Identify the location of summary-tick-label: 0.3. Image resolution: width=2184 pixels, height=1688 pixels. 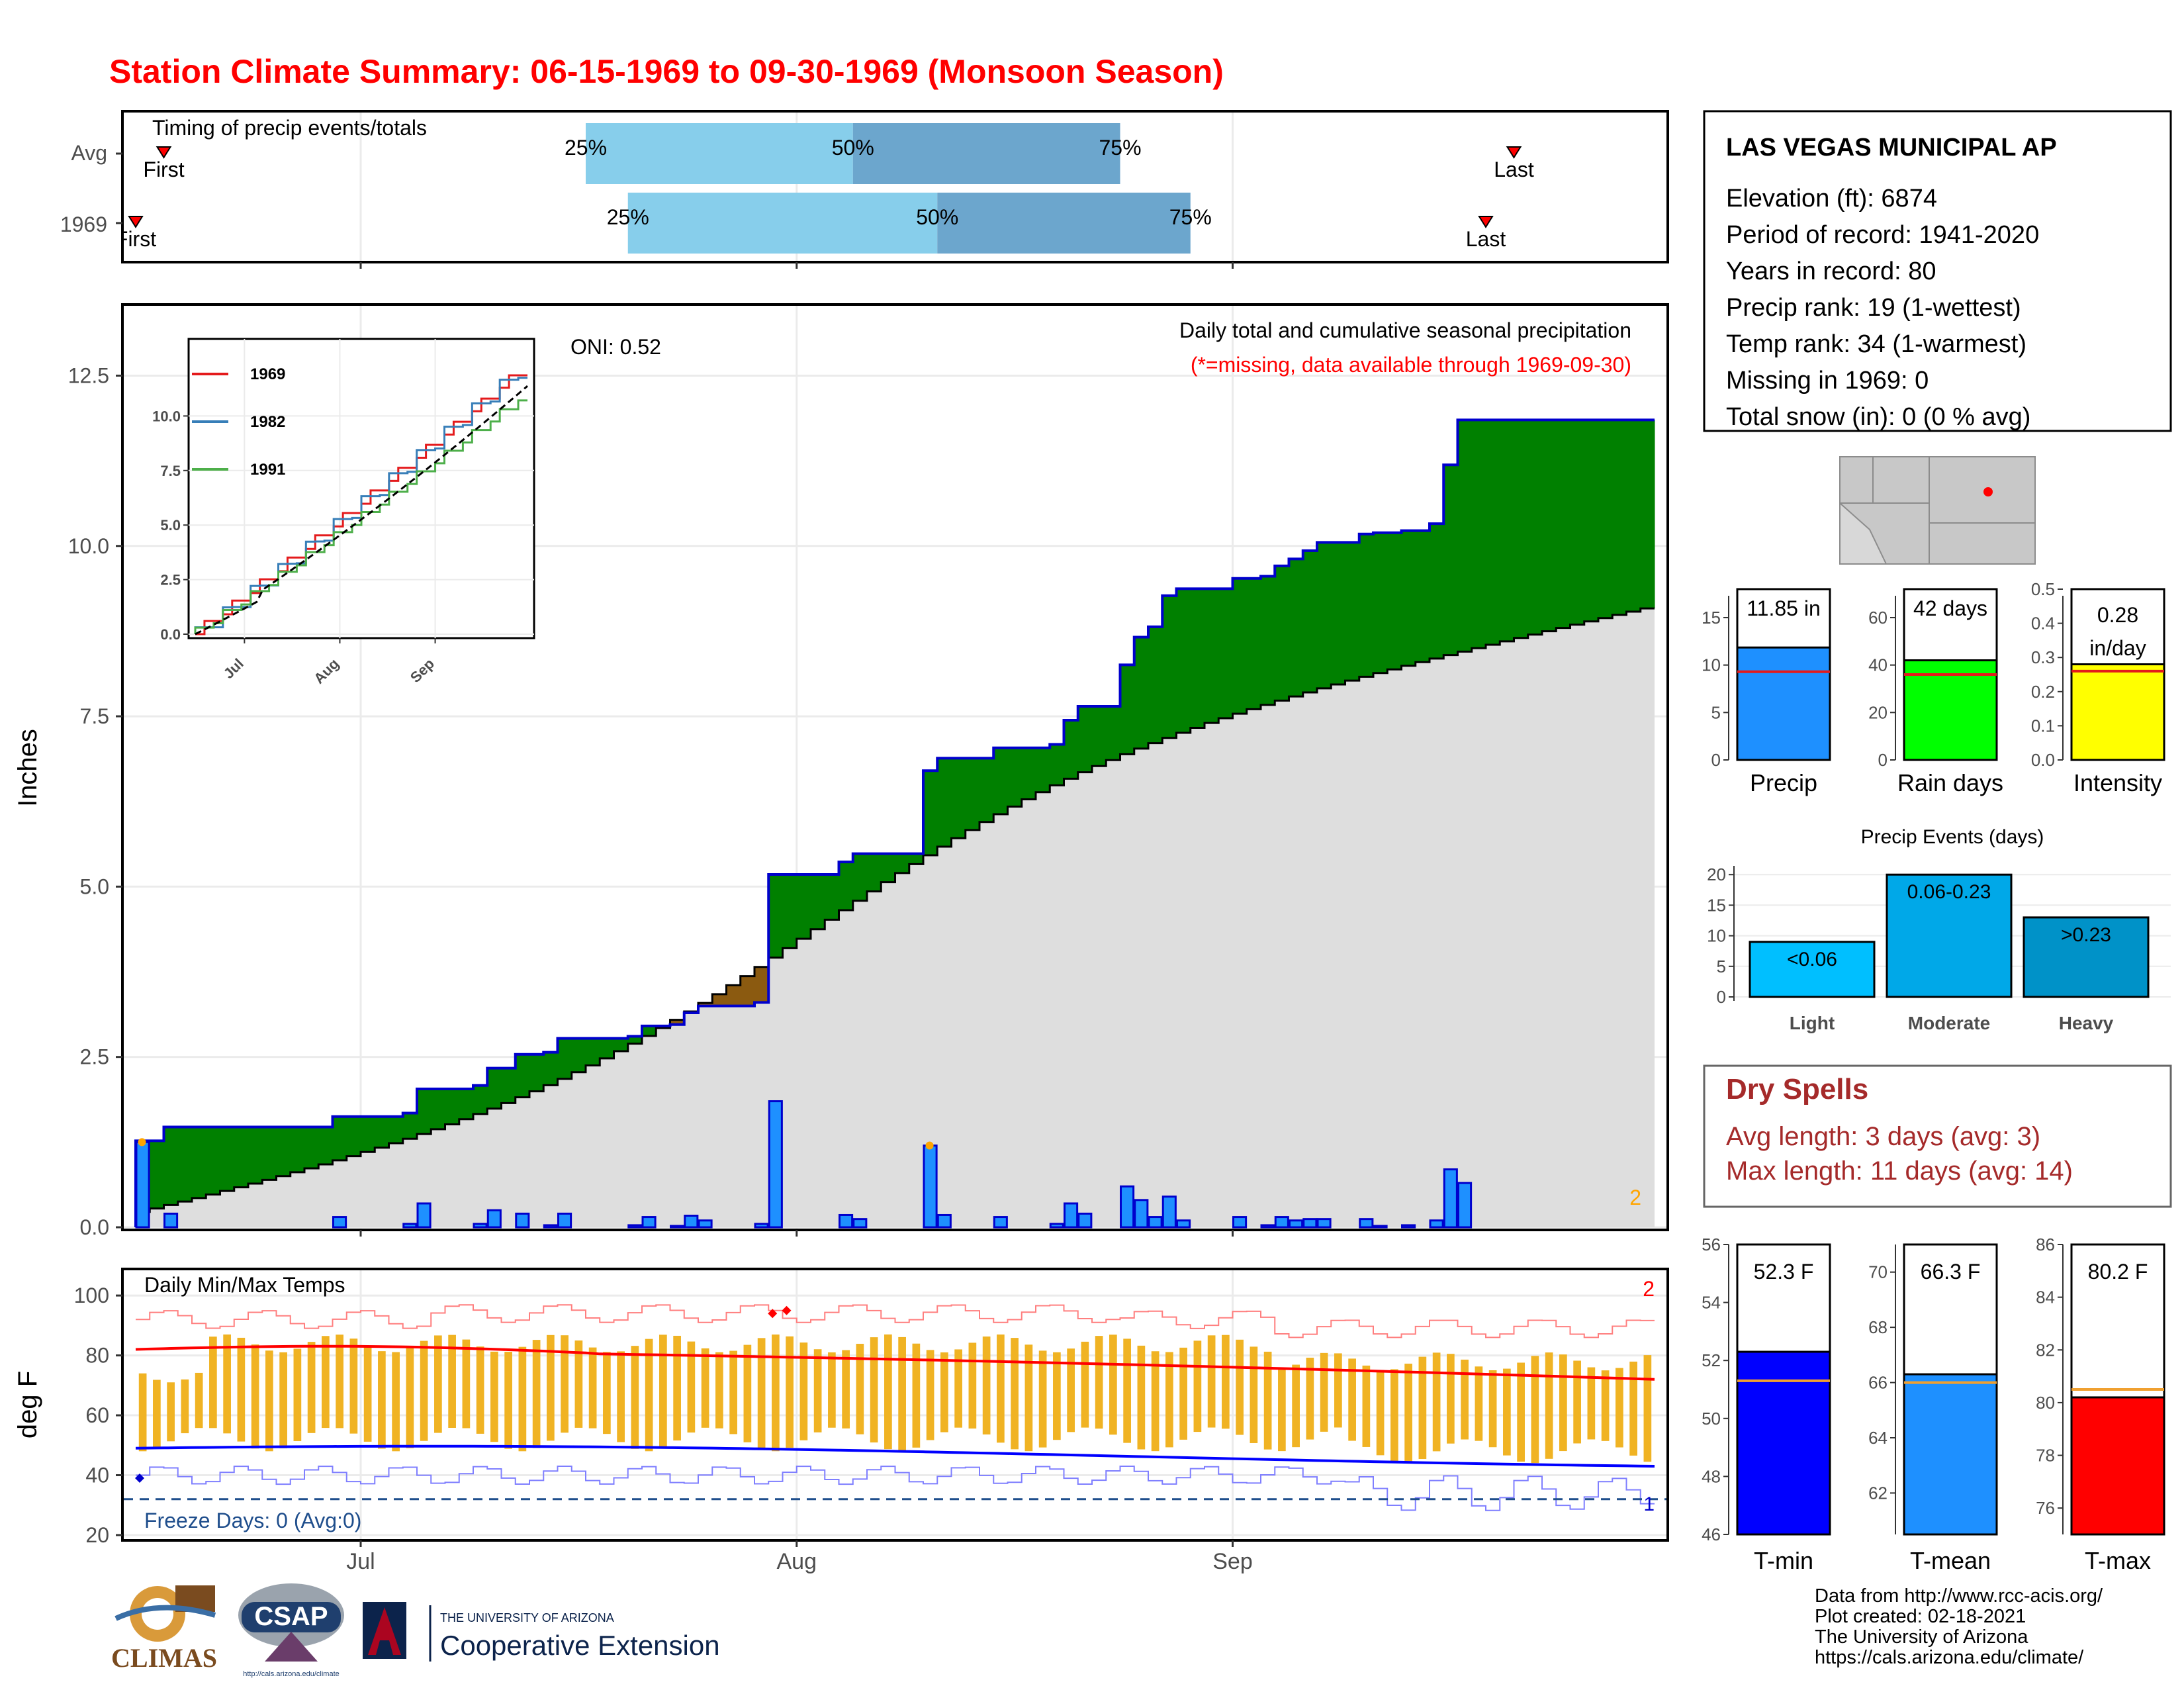
(2043, 657).